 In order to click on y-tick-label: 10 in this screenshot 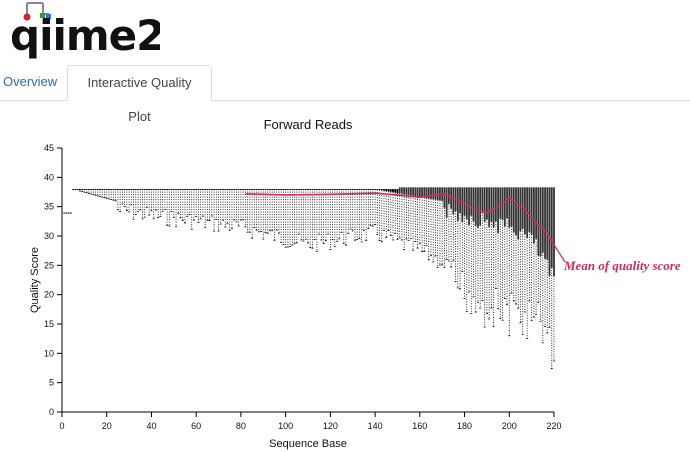, I will do `click(49, 353)`.